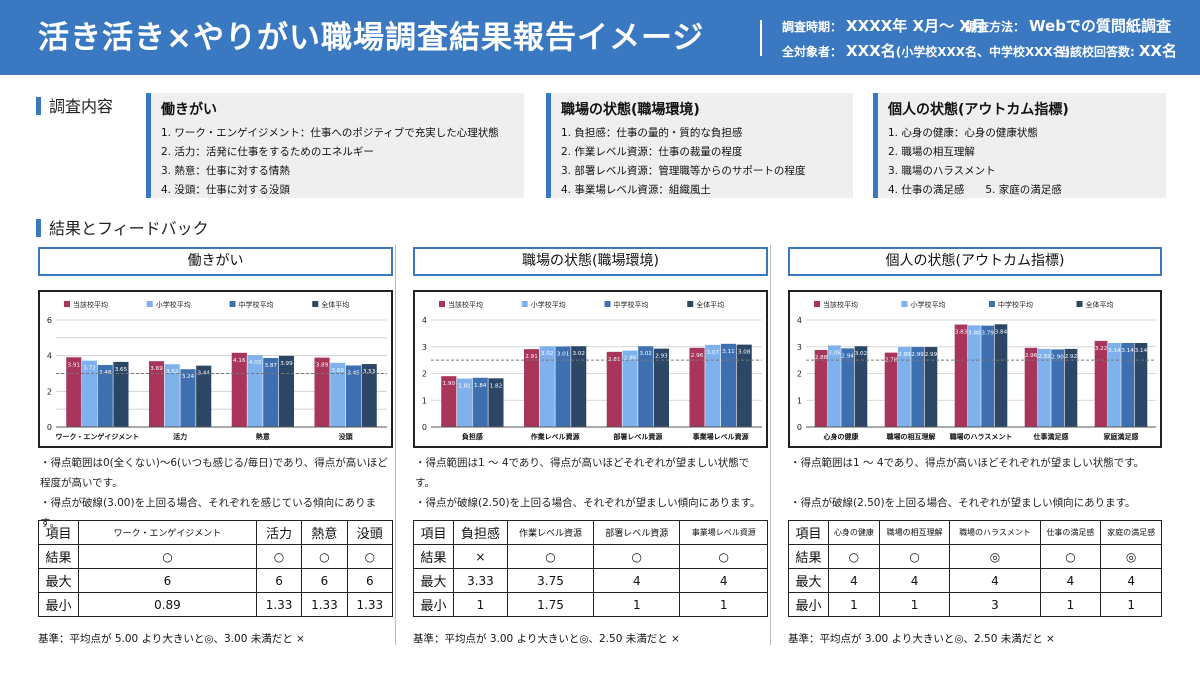  Describe the element at coordinates (433, 580) in the screenshot. I see `table-row-label: 最大` at that location.